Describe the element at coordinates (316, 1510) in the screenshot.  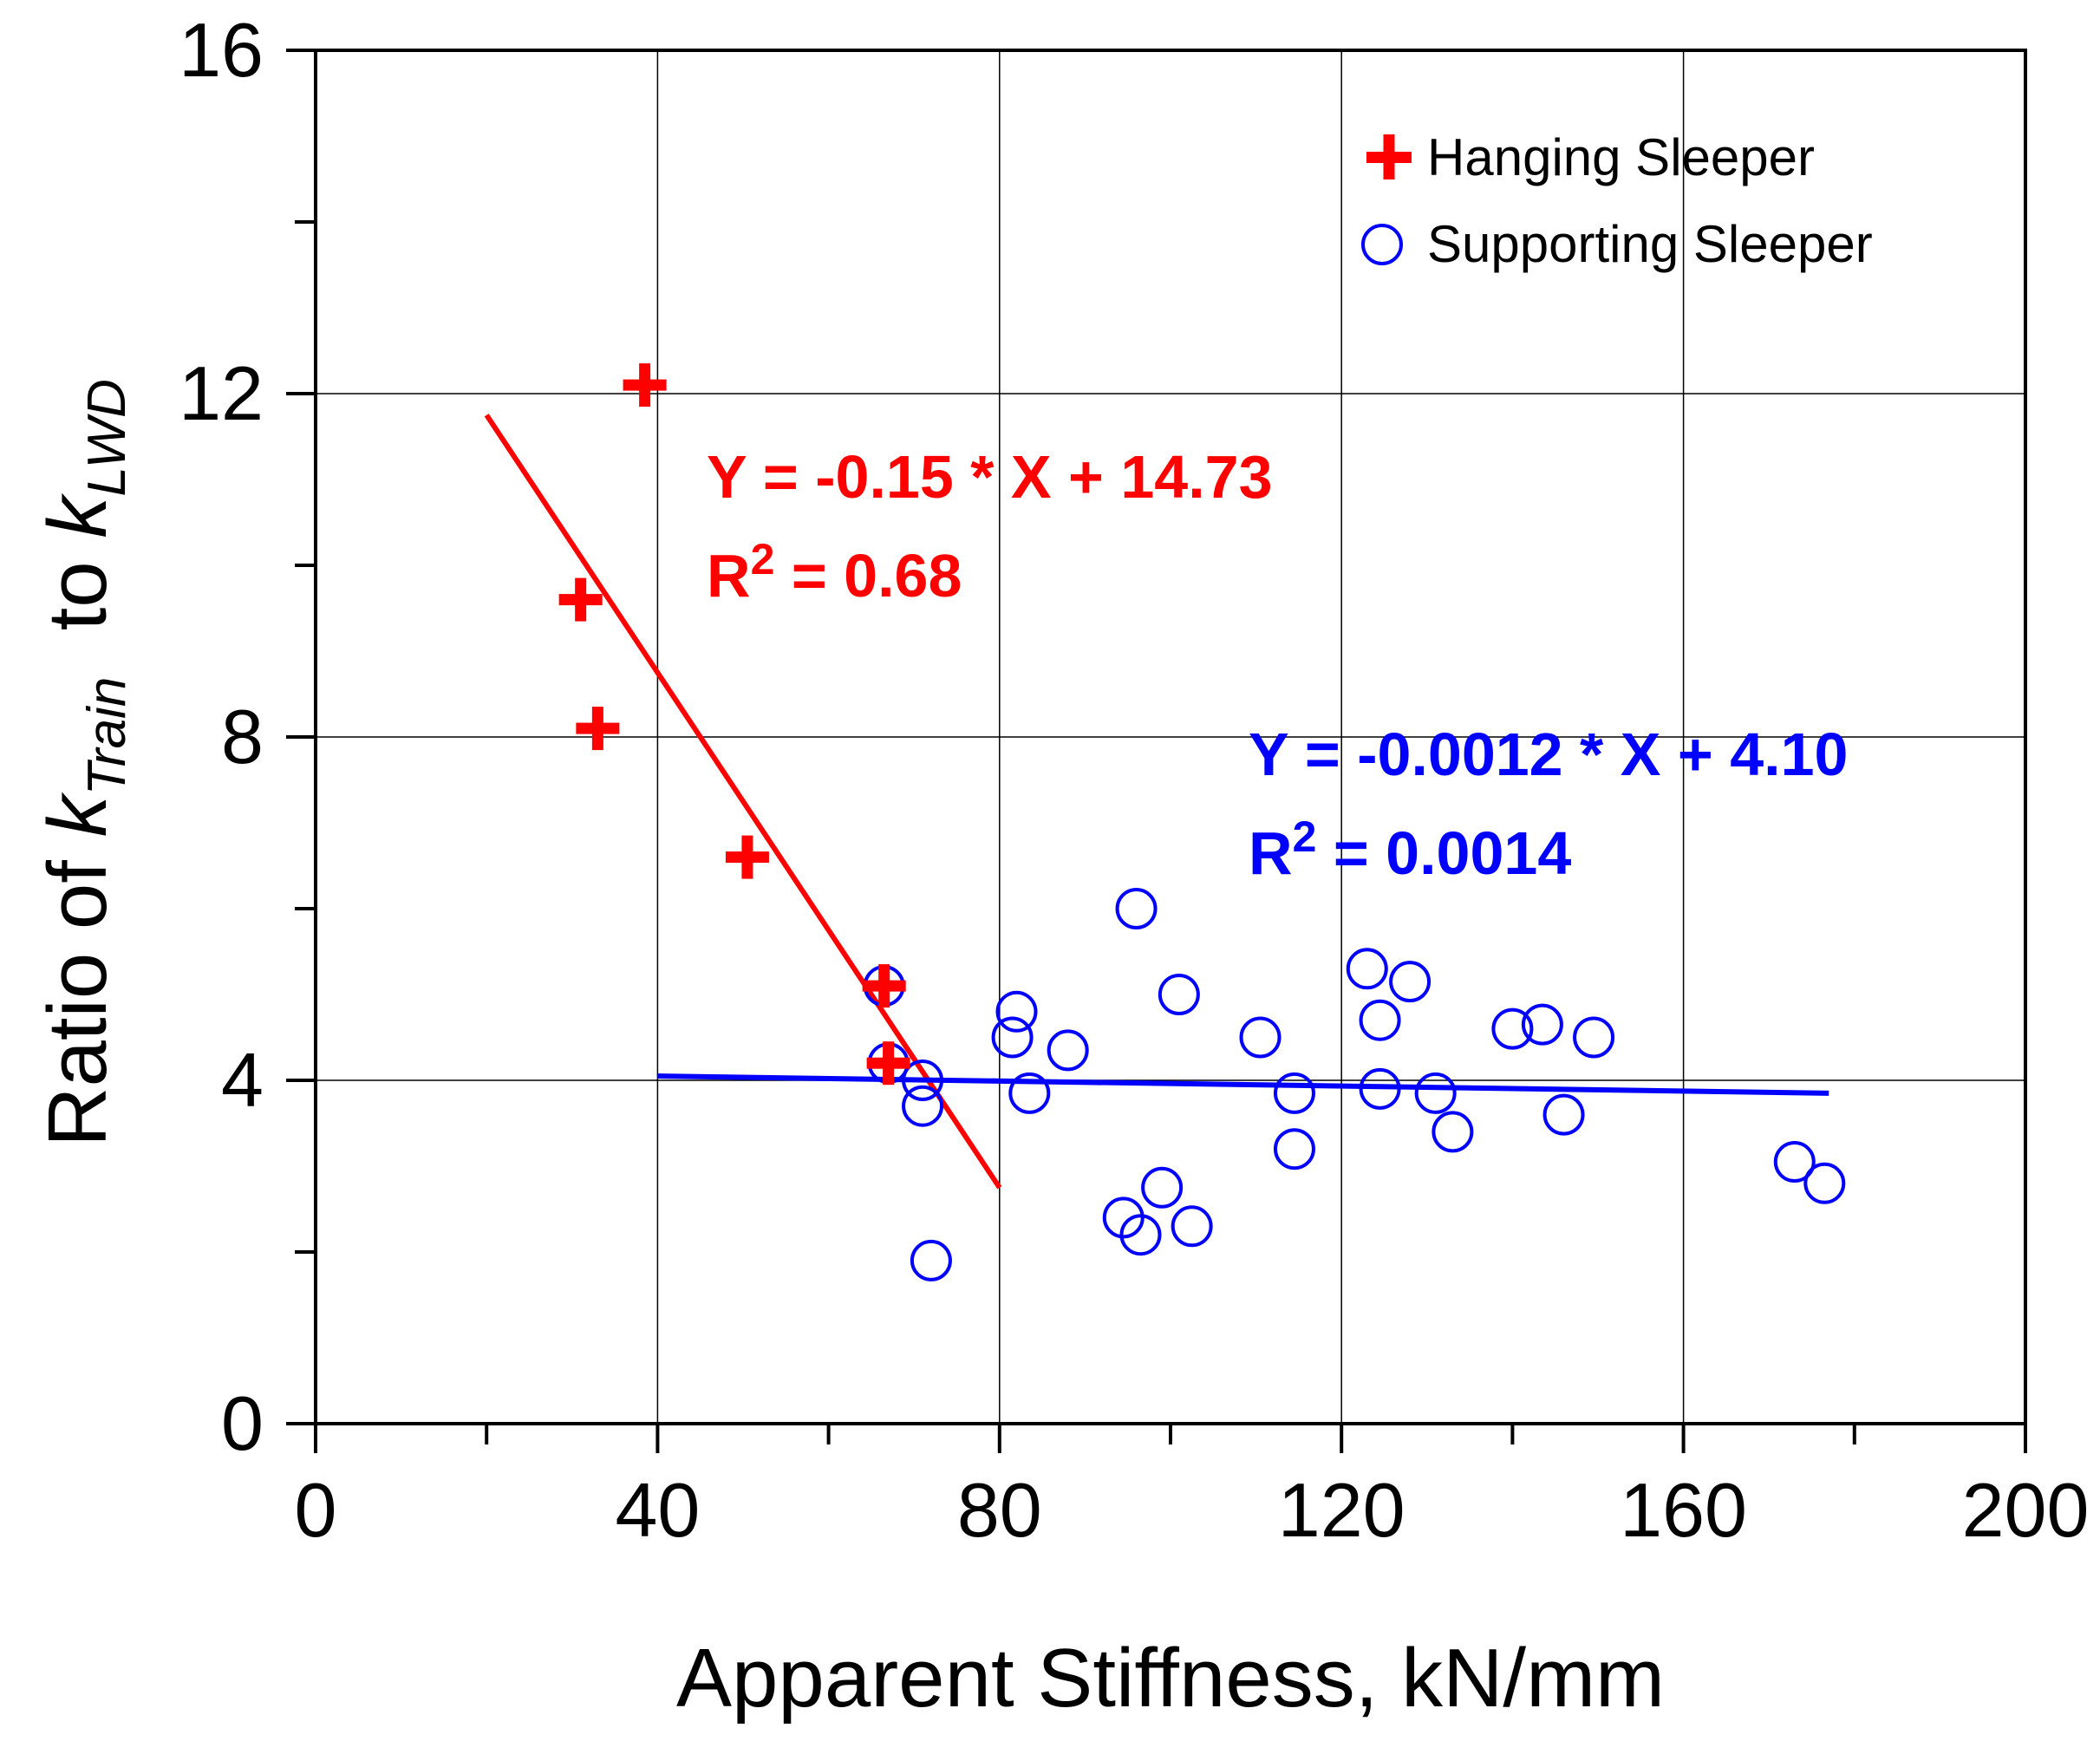
I see `x-tick-label: 0` at that location.